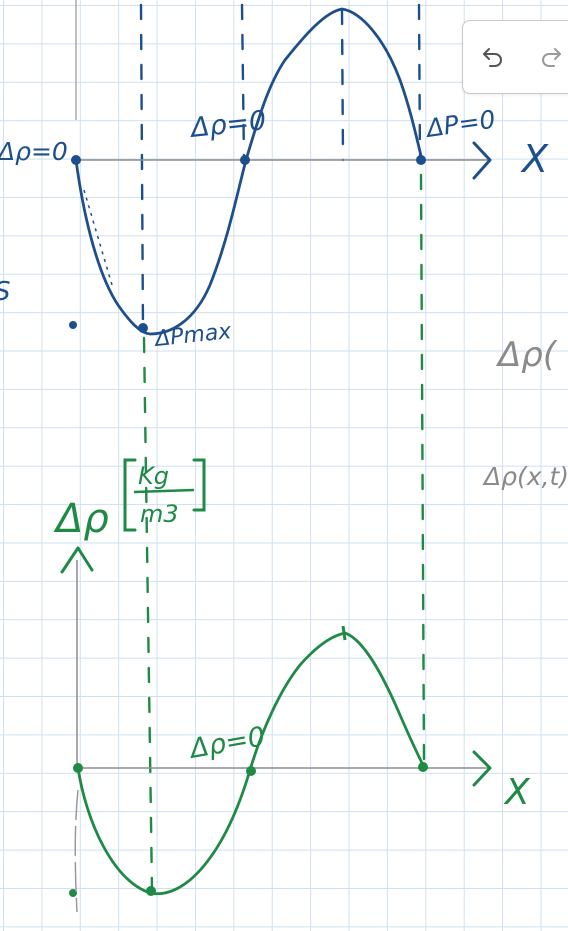  Describe the element at coordinates (5, 292) in the screenshot. I see `label-left-edge: S` at that location.